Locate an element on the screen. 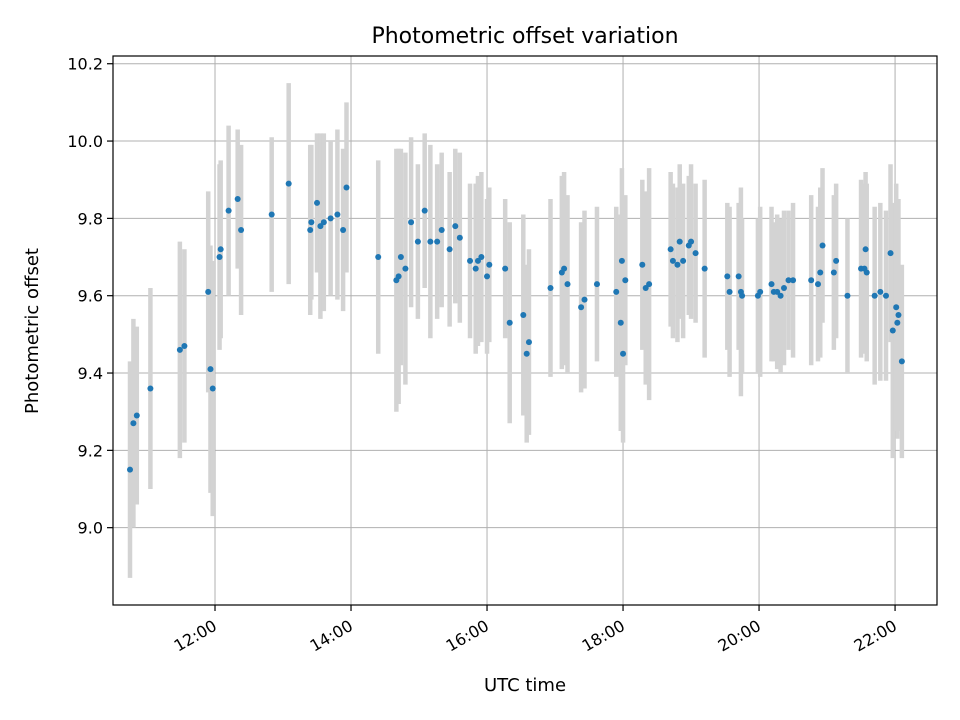 The image size is (960, 720). x-tick-label: 12:00 is located at coordinates (195, 636).